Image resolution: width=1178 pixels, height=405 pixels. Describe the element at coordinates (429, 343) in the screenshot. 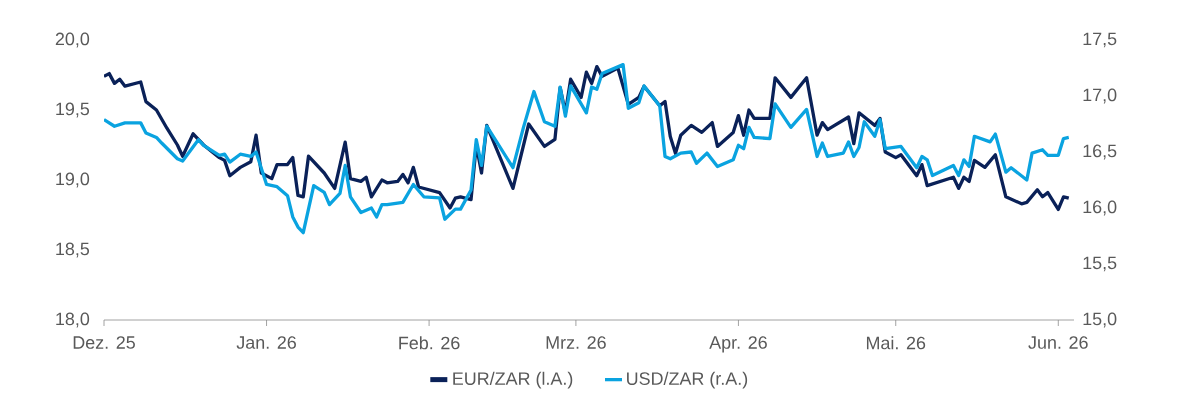

I see `x-tick-label: Feb. 26` at that location.